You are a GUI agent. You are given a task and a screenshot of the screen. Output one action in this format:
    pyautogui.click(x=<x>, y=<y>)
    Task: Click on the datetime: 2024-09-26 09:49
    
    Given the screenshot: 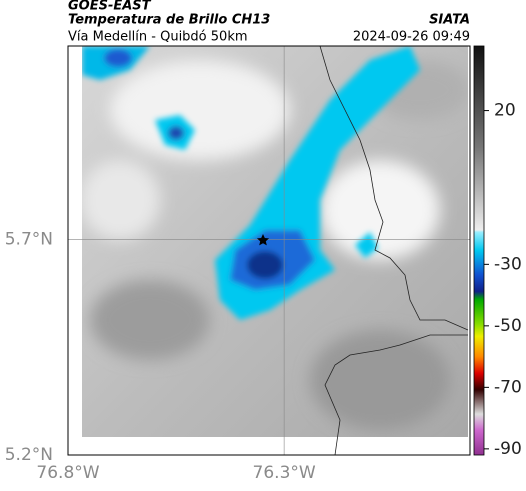 What is the action you would take?
    pyautogui.click(x=411, y=37)
    